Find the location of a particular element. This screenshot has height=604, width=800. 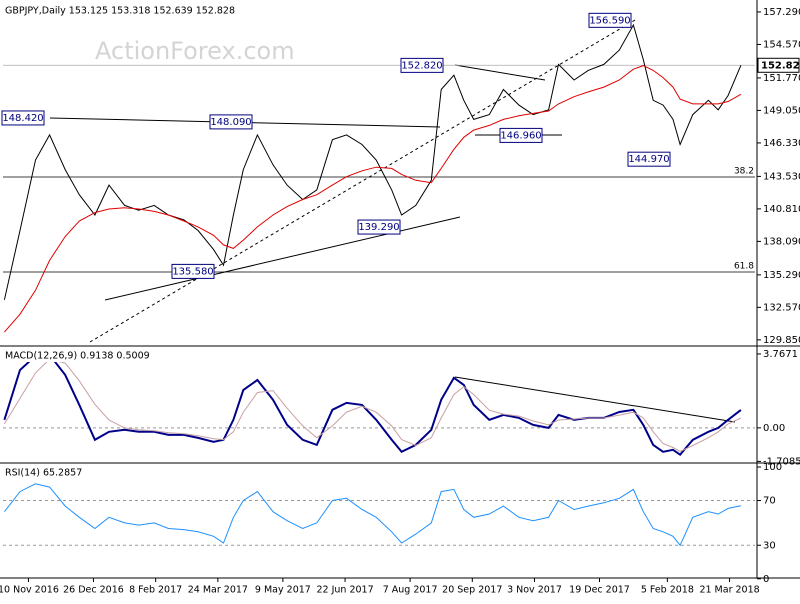

y-tick-label: 0 is located at coordinates (766, 579).